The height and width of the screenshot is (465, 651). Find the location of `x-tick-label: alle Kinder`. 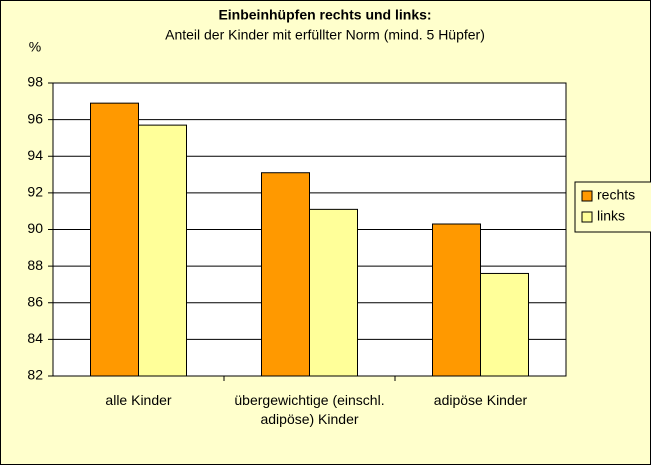

x-tick-label: alle Kinder is located at coordinates (138, 400).